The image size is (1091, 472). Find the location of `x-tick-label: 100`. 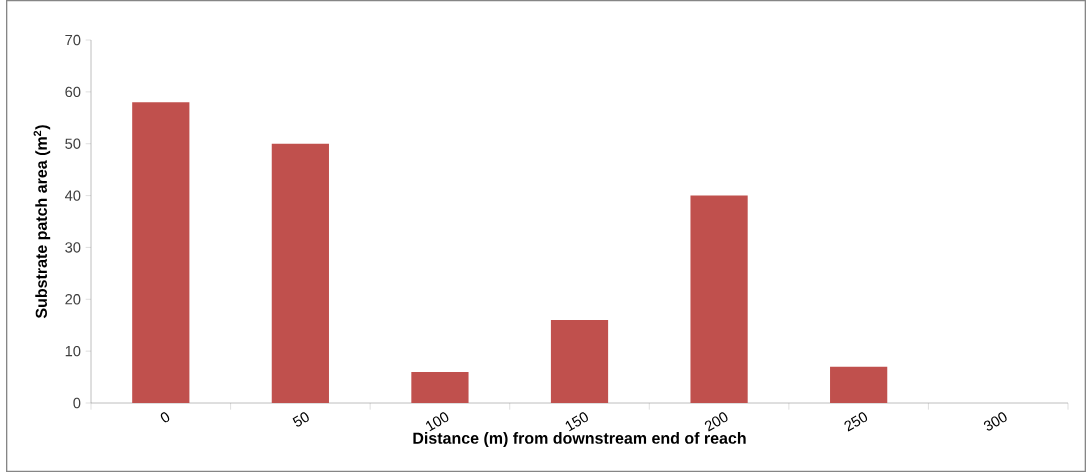

x-tick-label: 100 is located at coordinates (437, 422).